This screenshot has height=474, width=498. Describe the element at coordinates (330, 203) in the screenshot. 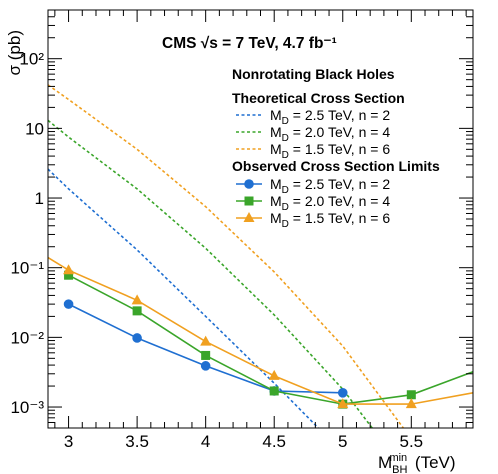

I see `legend-limit-label-2: MD = 2.0 TeV, n = 4` at that location.